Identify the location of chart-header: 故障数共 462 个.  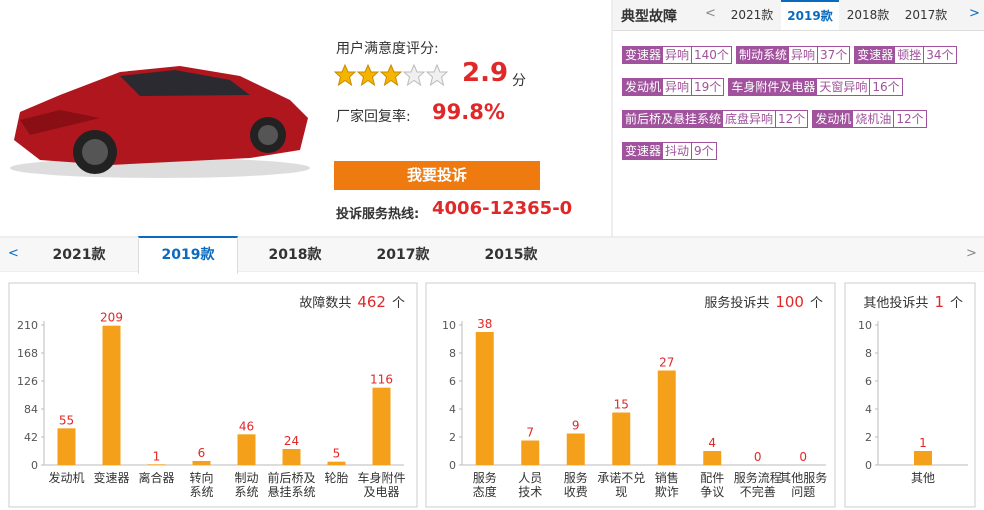
(352, 301).